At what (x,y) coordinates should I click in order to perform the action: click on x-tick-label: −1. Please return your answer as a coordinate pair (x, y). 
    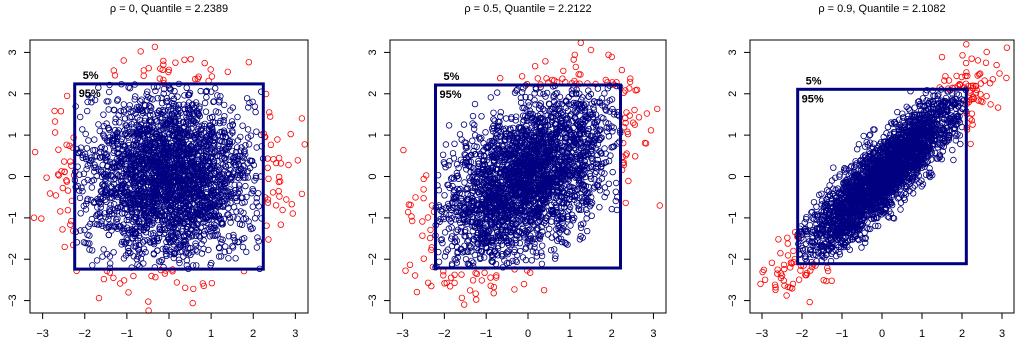
    Looking at the image, I should click on (127, 334).